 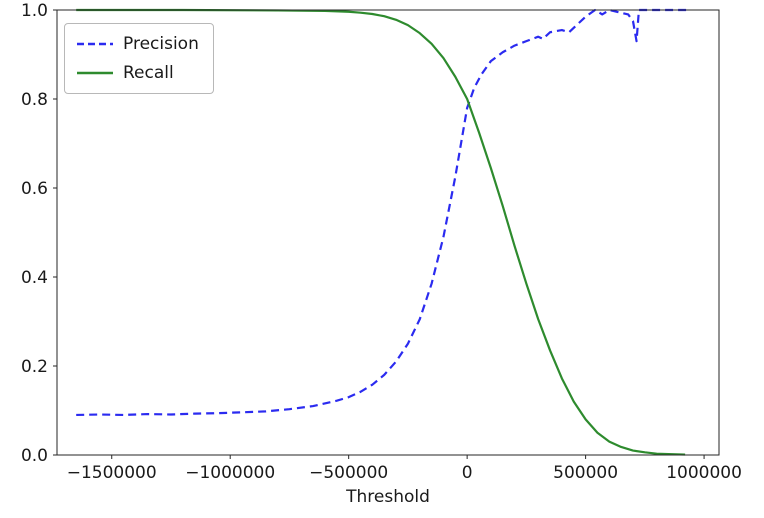 I want to click on x-tick-label: −500000, so click(x=348, y=473).